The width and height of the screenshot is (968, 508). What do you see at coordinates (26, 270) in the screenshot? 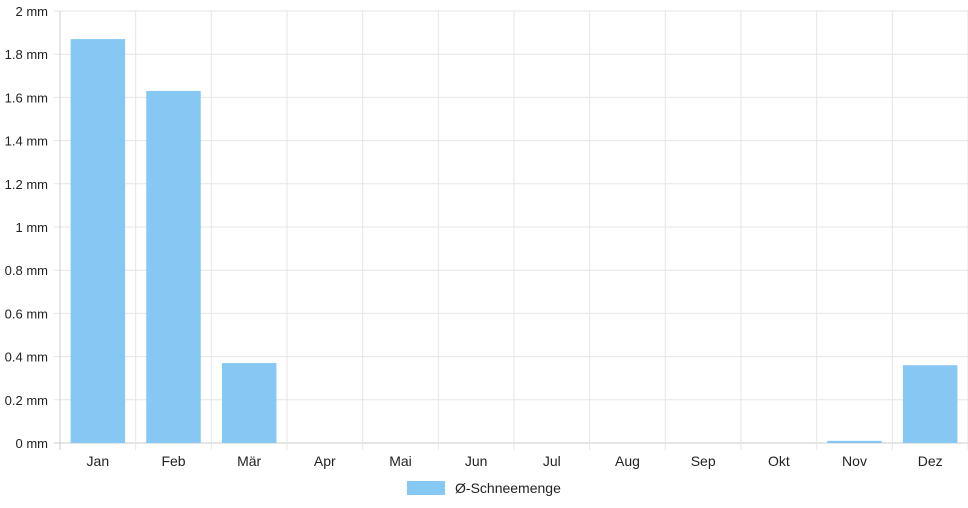
I see `y-tick-label: 0.8 mm` at bounding box center [26, 270].